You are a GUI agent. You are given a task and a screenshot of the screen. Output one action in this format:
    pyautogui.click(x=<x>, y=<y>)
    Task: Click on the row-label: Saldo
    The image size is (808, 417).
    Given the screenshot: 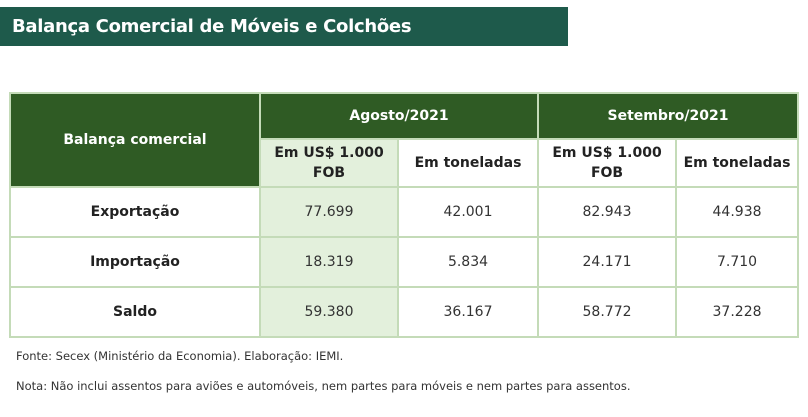 What is the action you would take?
    pyautogui.click(x=135, y=312)
    